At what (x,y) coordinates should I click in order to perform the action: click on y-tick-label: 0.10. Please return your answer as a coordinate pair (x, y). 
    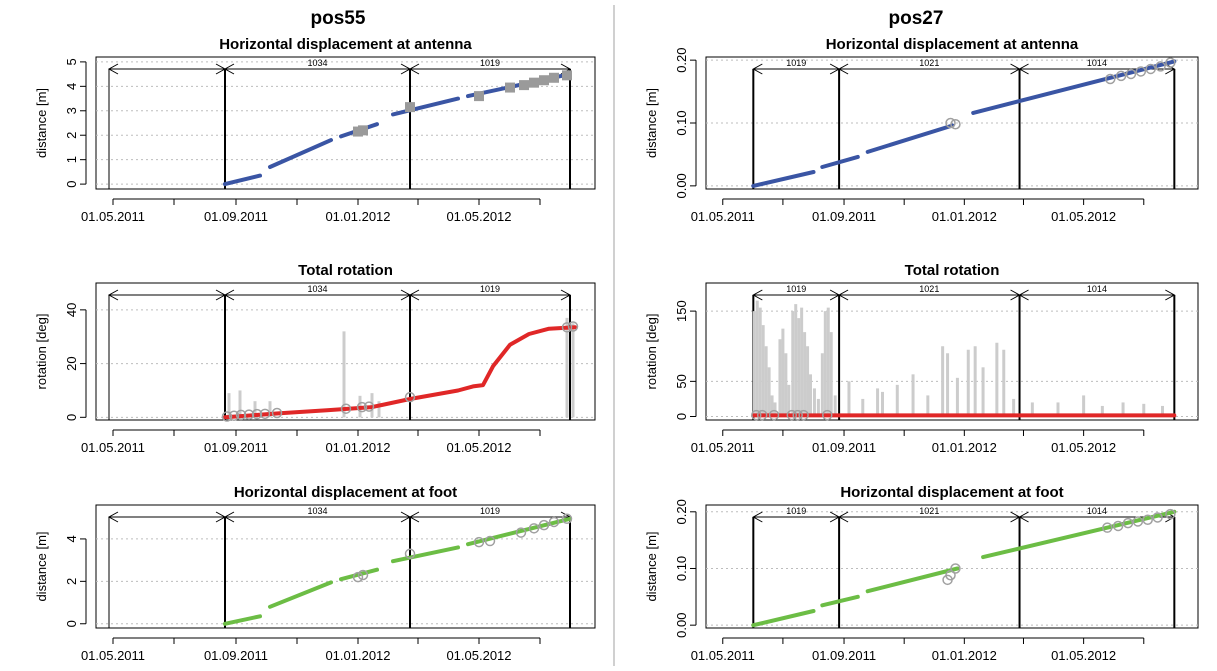
    Looking at the image, I should click on (681, 568).